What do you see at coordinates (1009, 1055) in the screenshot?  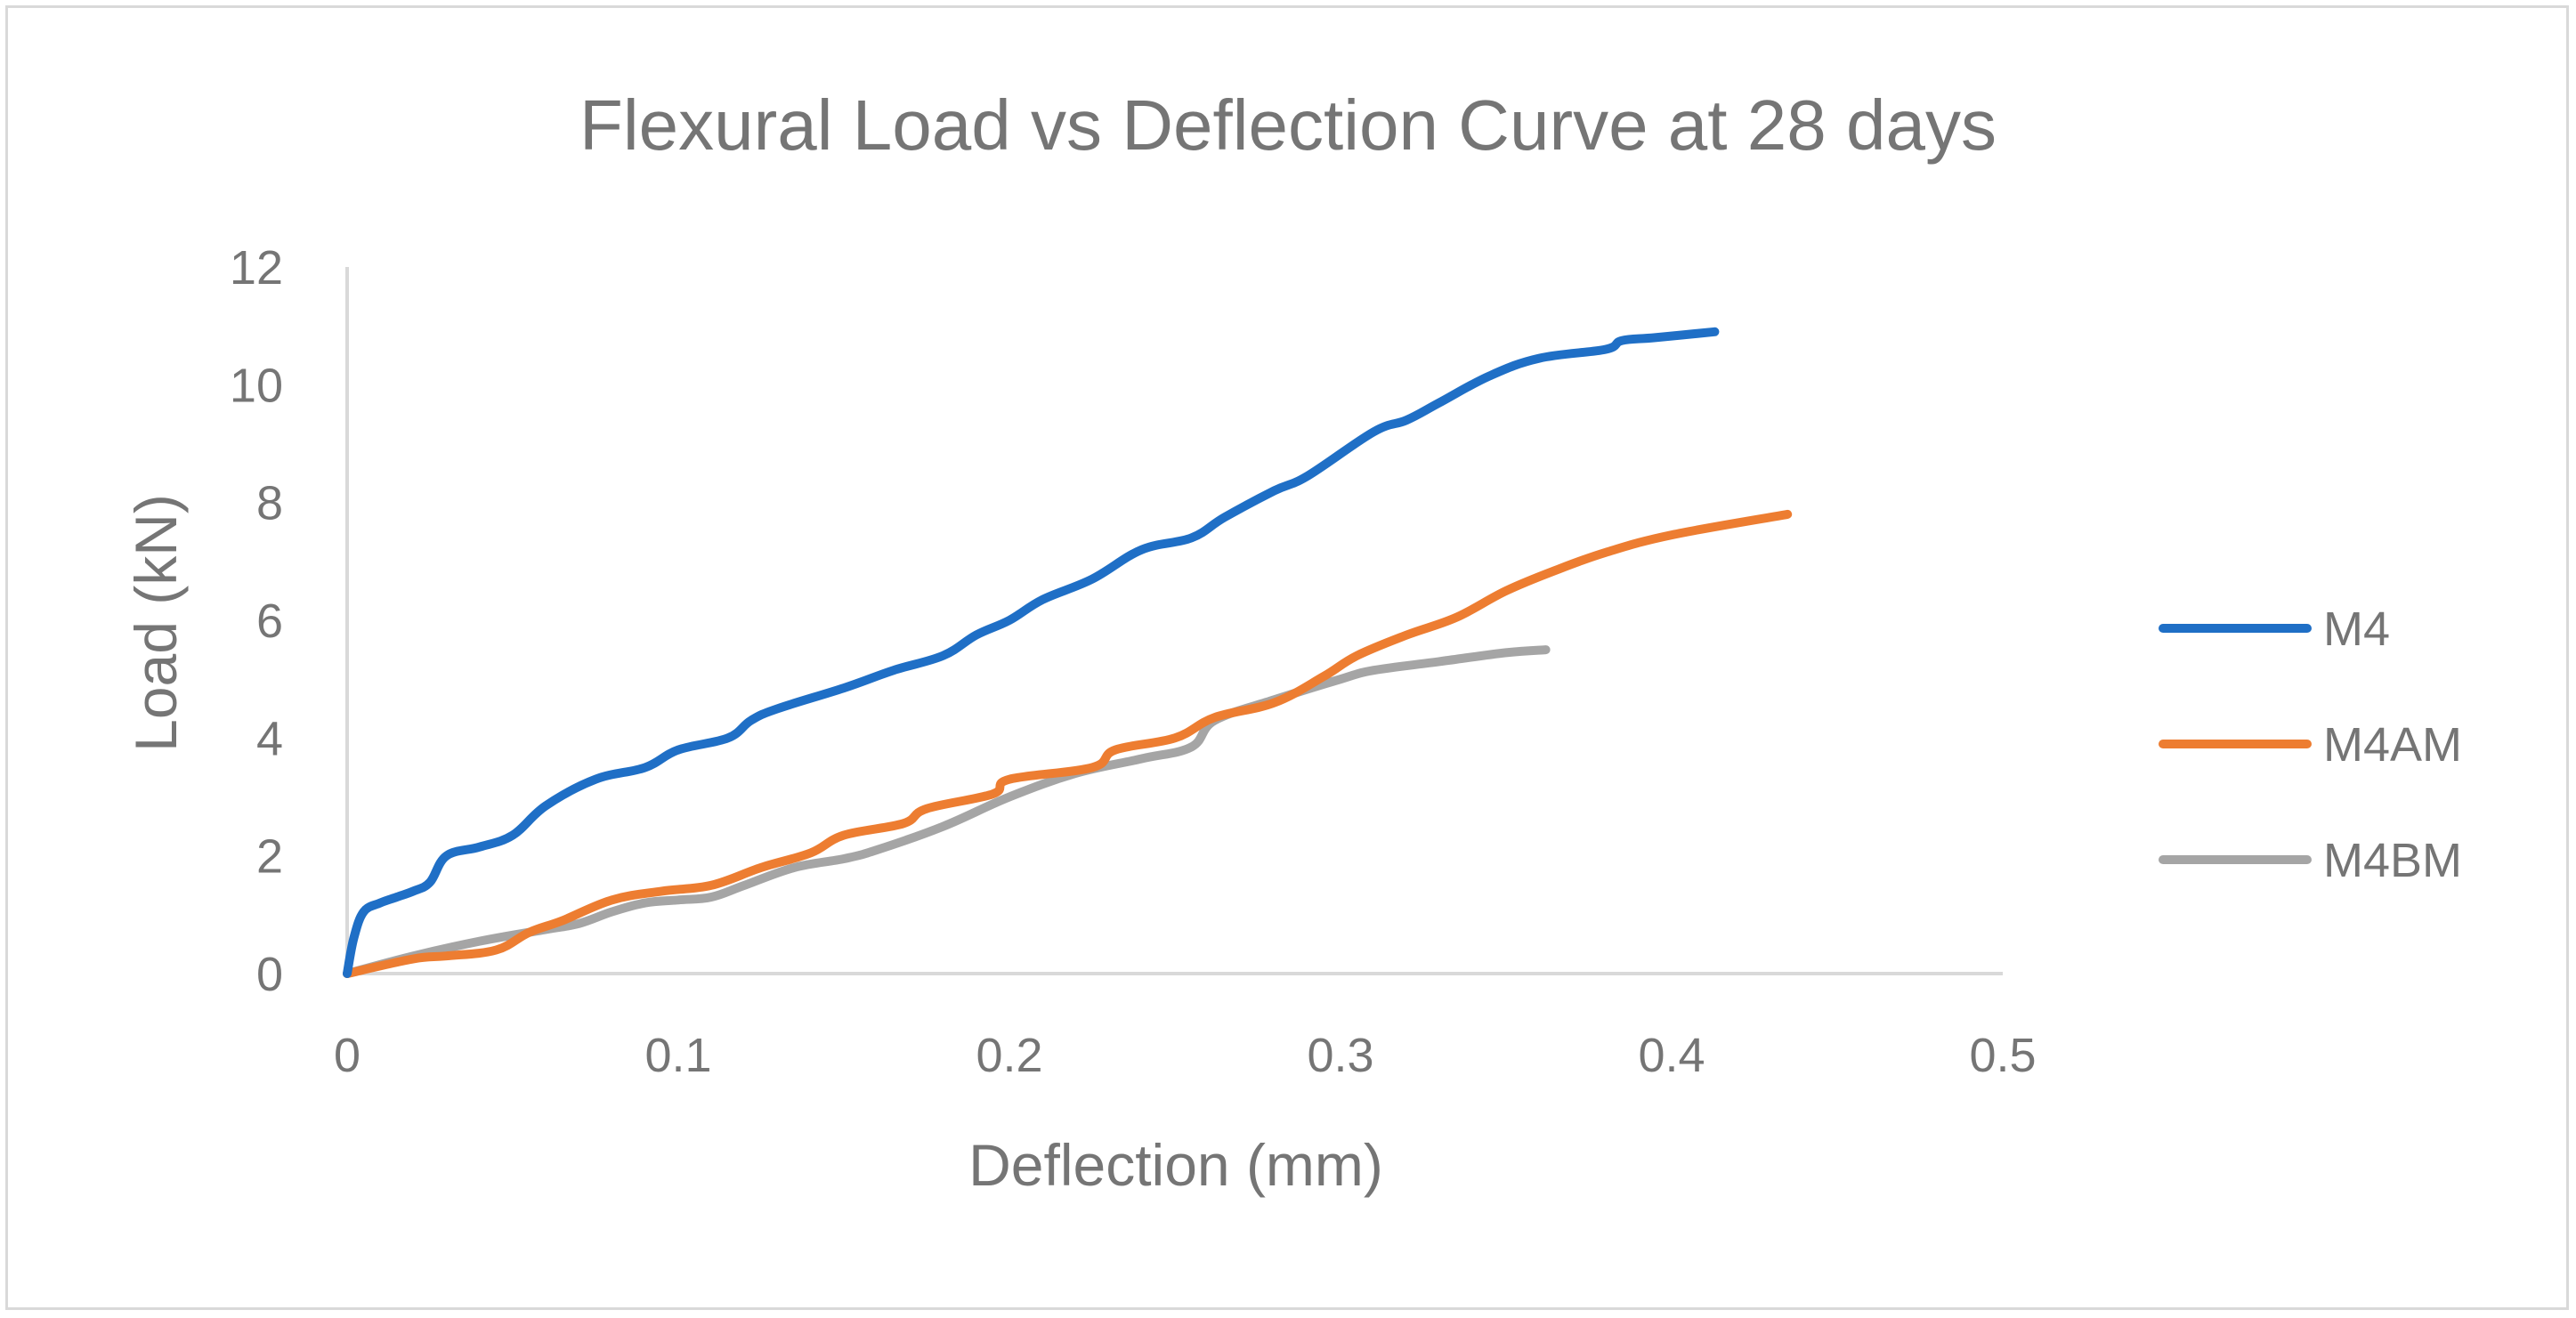 I see `x-tick-label: 0.2` at bounding box center [1009, 1055].